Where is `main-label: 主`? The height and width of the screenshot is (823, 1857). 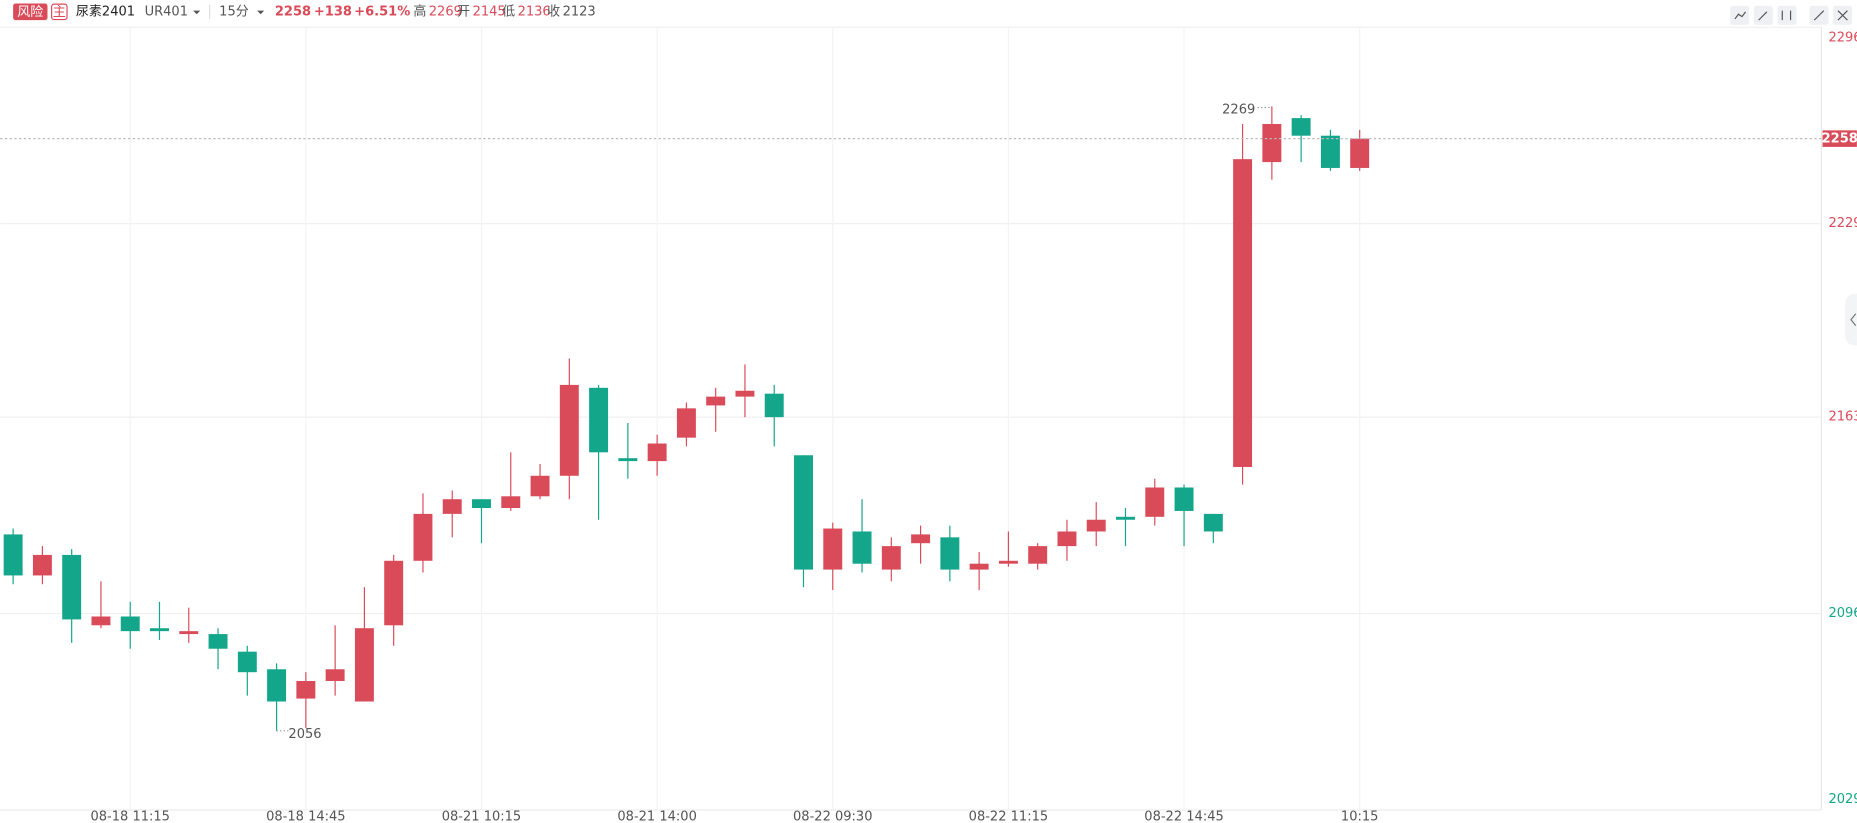
main-label: 主 is located at coordinates (59, 12).